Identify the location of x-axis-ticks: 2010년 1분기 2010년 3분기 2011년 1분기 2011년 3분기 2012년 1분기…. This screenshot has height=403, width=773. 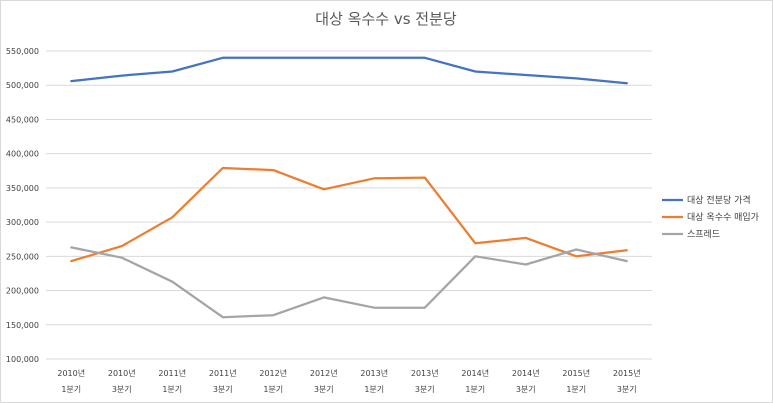
(348, 381).